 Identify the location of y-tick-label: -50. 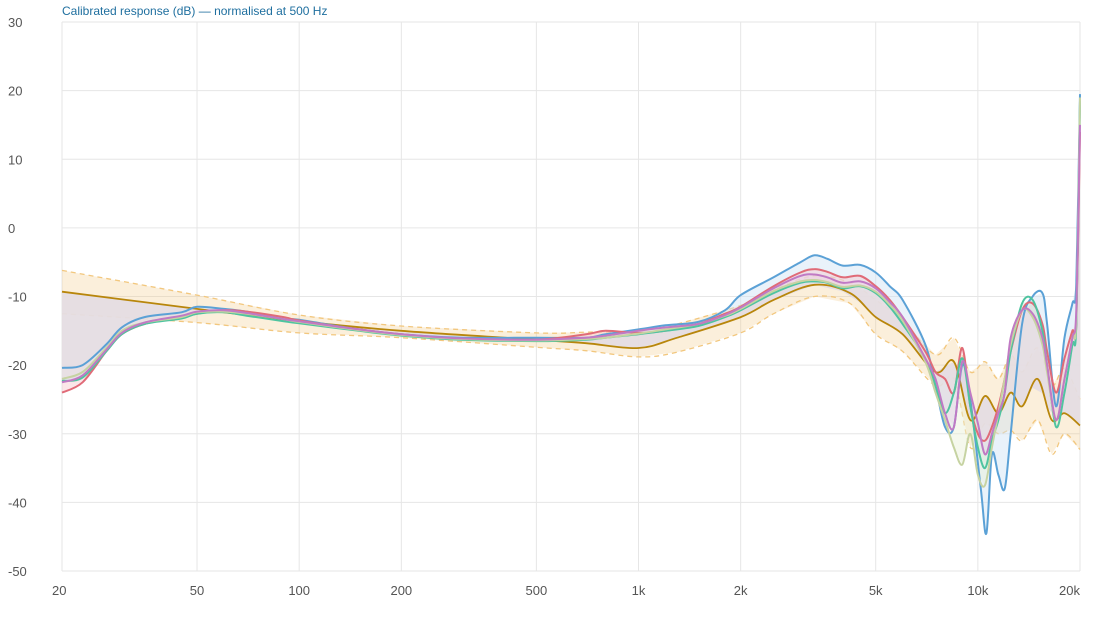
(17, 571).